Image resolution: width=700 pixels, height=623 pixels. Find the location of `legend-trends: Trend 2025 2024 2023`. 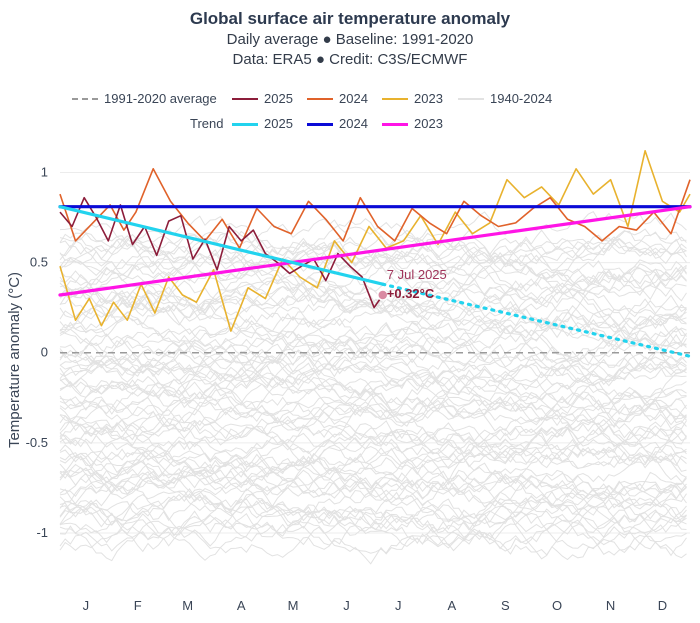

legend-trends: Trend 2025 2024 2023 is located at coordinates (350, 124).